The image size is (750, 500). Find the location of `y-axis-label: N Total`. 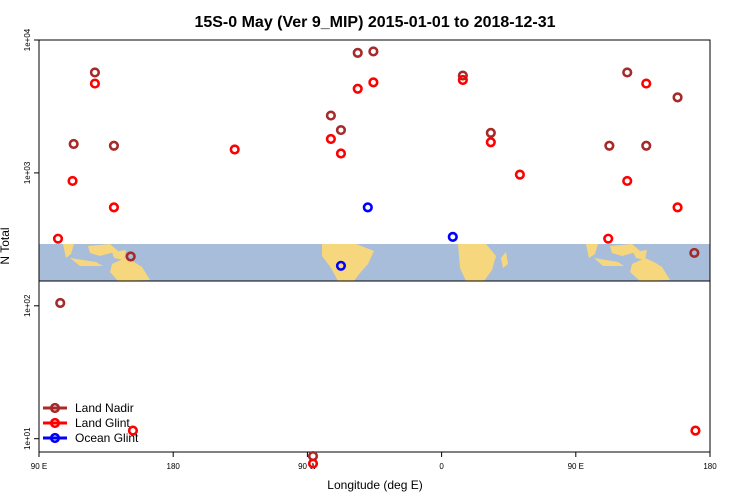

y-axis-label: N Total is located at coordinates (6, 245).